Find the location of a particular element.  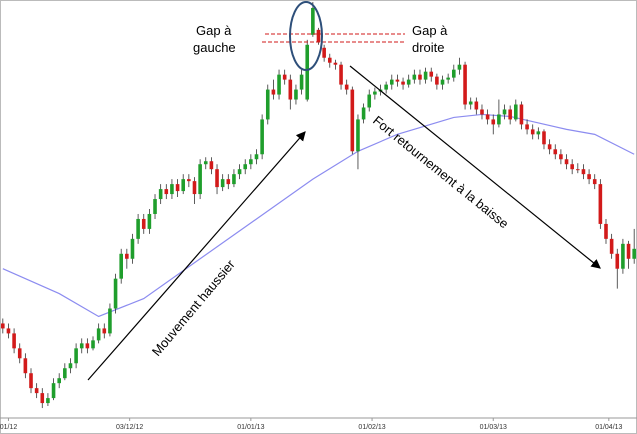

x-tick-label: 01/03/13 is located at coordinates (493, 427).